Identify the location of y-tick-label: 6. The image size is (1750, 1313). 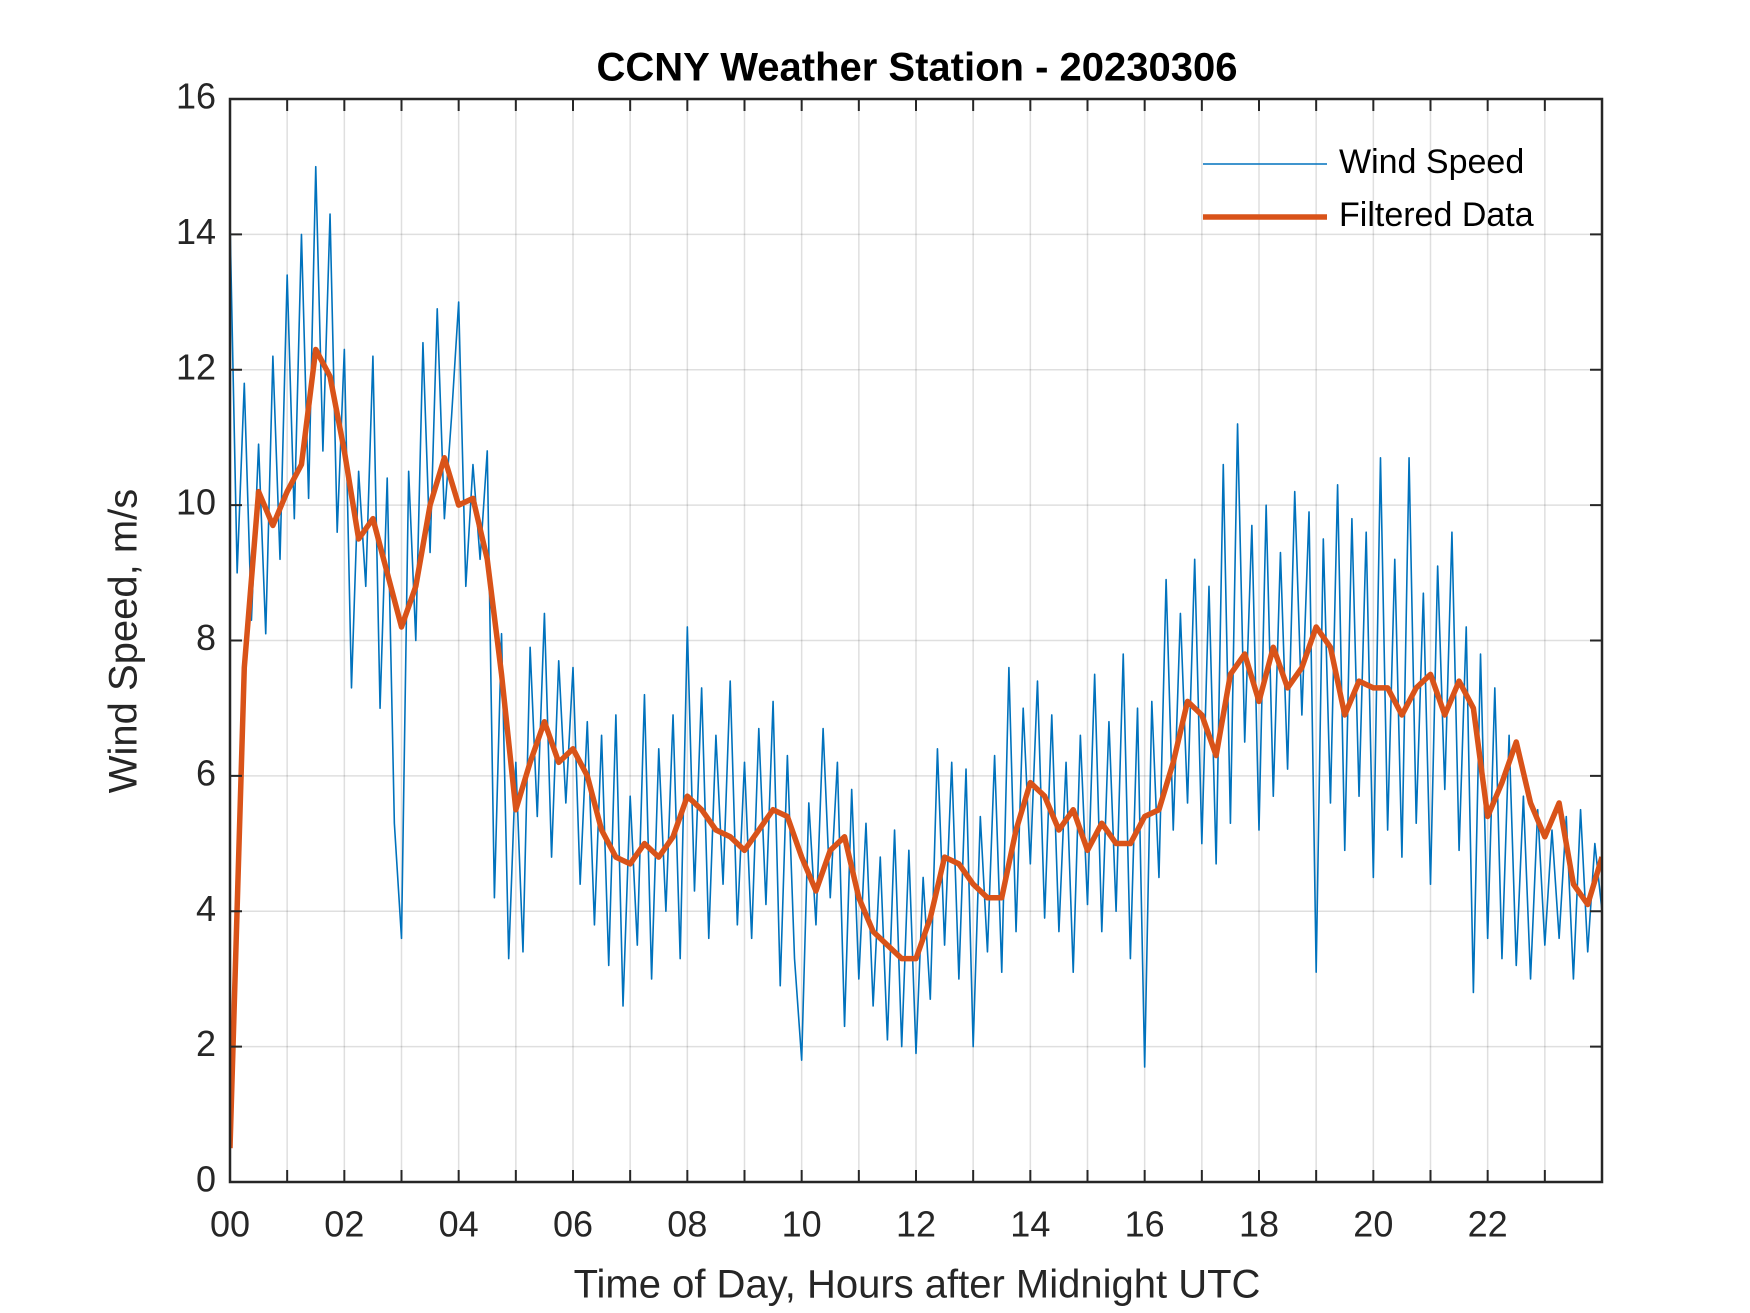
(206, 772).